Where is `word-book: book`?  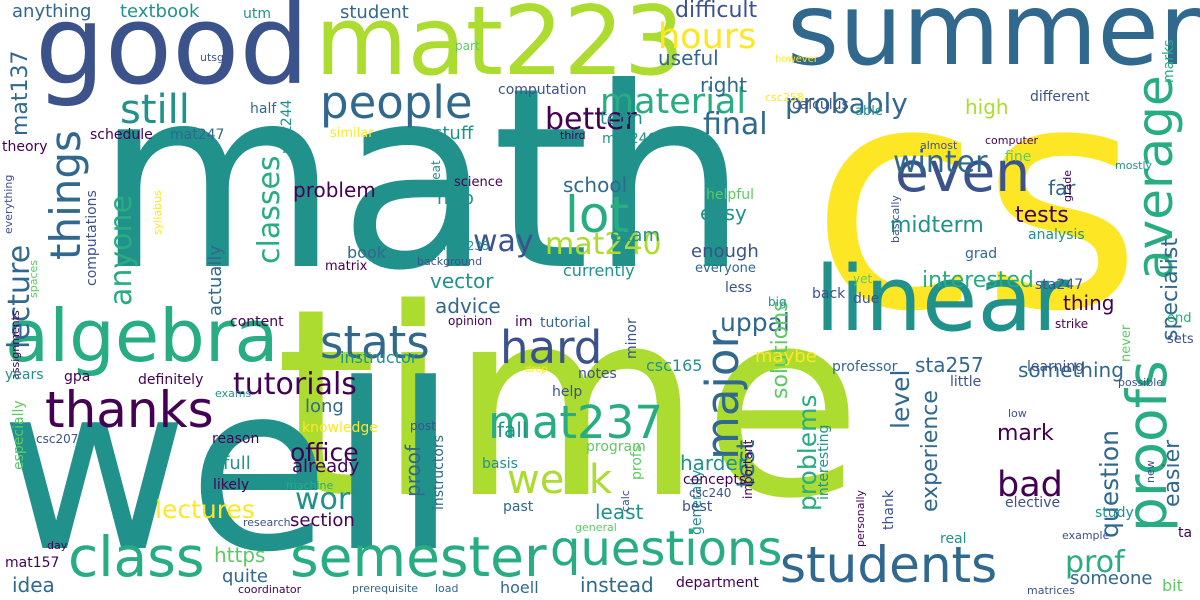 word-book: book is located at coordinates (366, 252).